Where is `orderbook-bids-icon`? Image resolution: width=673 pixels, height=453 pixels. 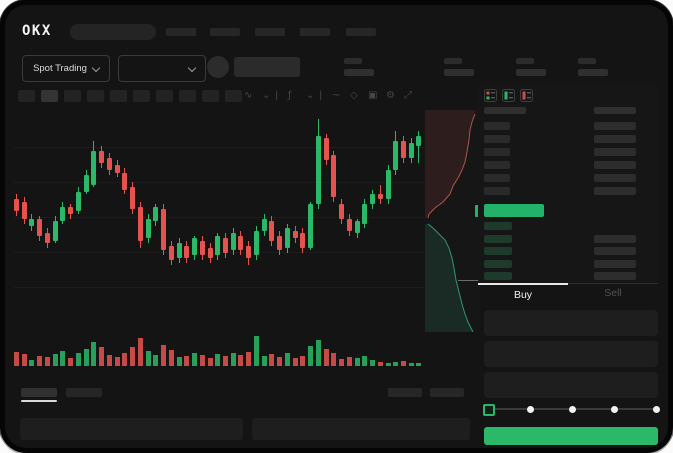 orderbook-bids-icon is located at coordinates (508, 95).